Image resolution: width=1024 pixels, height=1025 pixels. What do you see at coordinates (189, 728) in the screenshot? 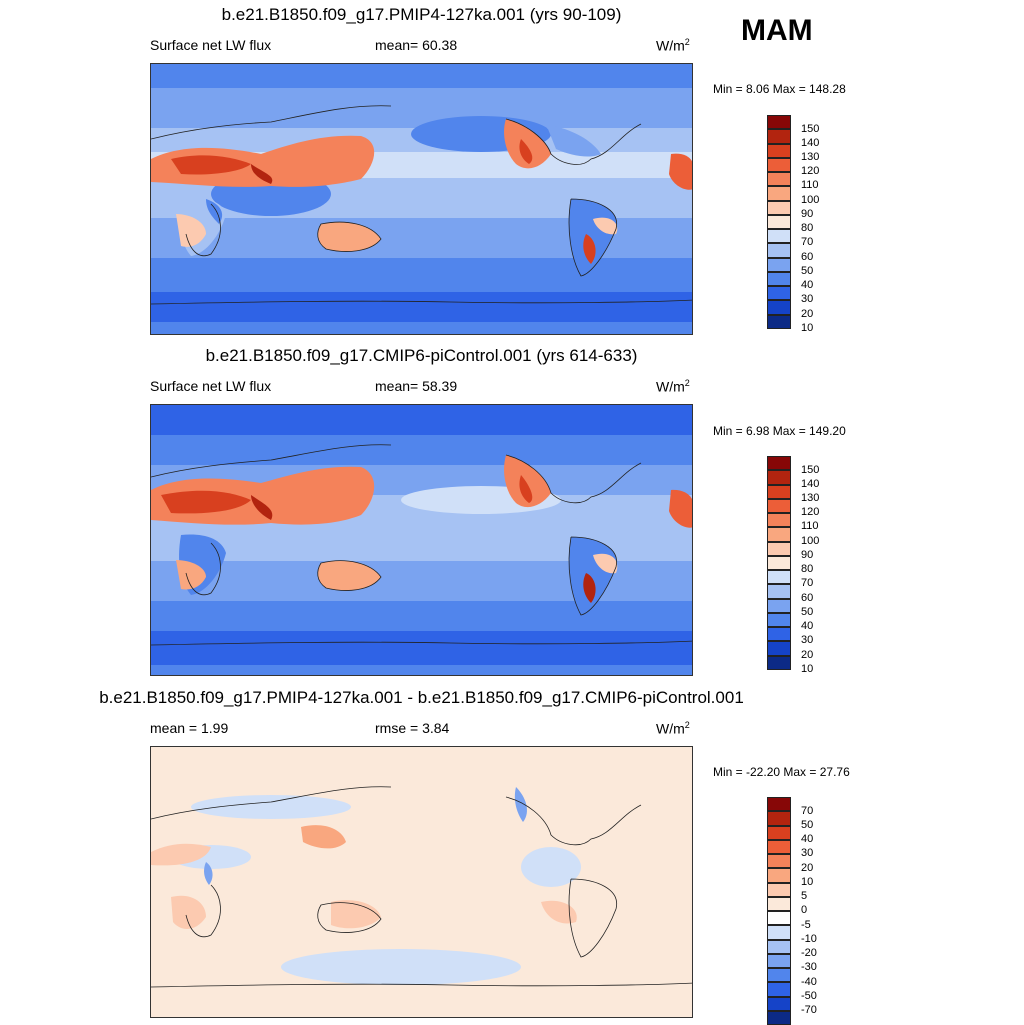
I see `panel-3-mean-label: mean = 1.99` at bounding box center [189, 728].